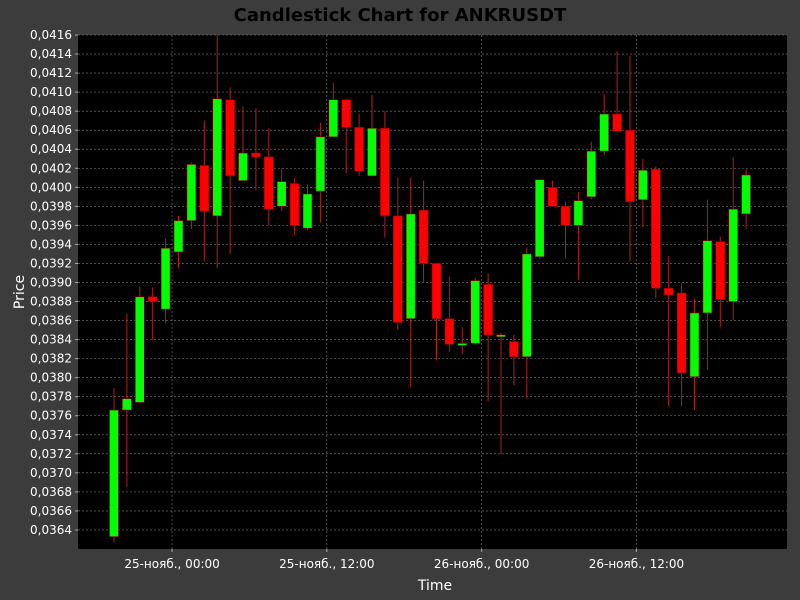  Describe the element at coordinates (20, 292) in the screenshot. I see `y-axis-label: Price` at that location.